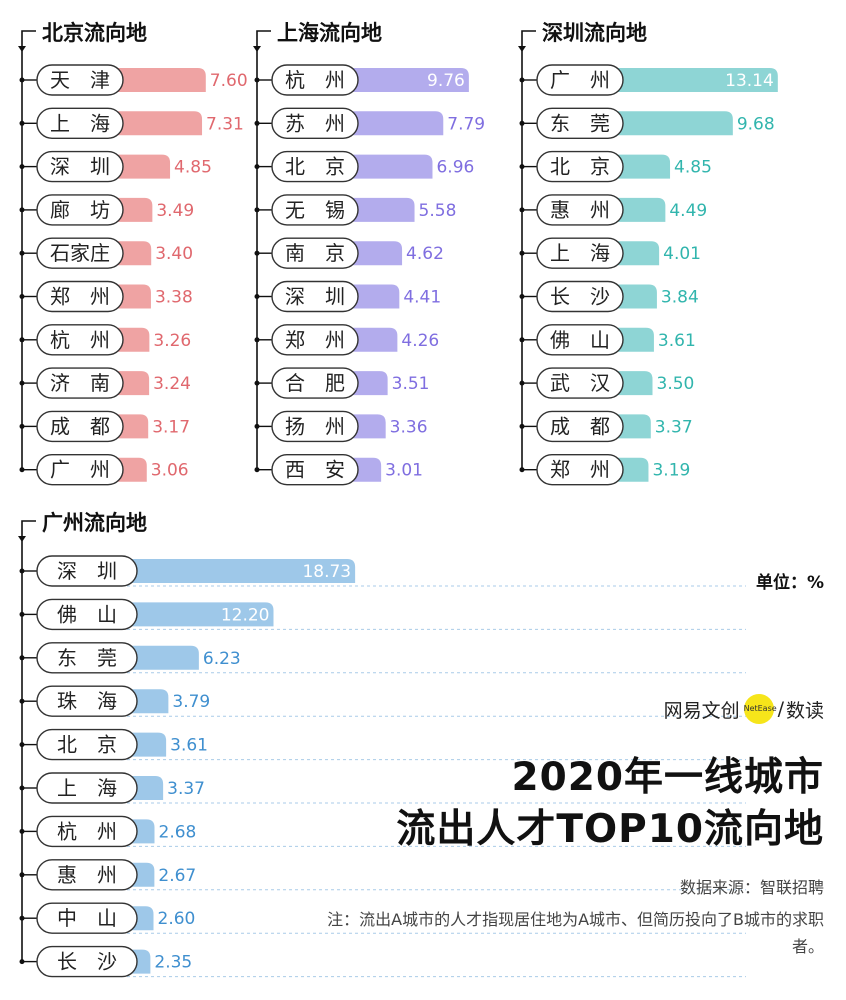  Describe the element at coordinates (94, 523) in the screenshot. I see `chart-title: 广州流向地` at that location.